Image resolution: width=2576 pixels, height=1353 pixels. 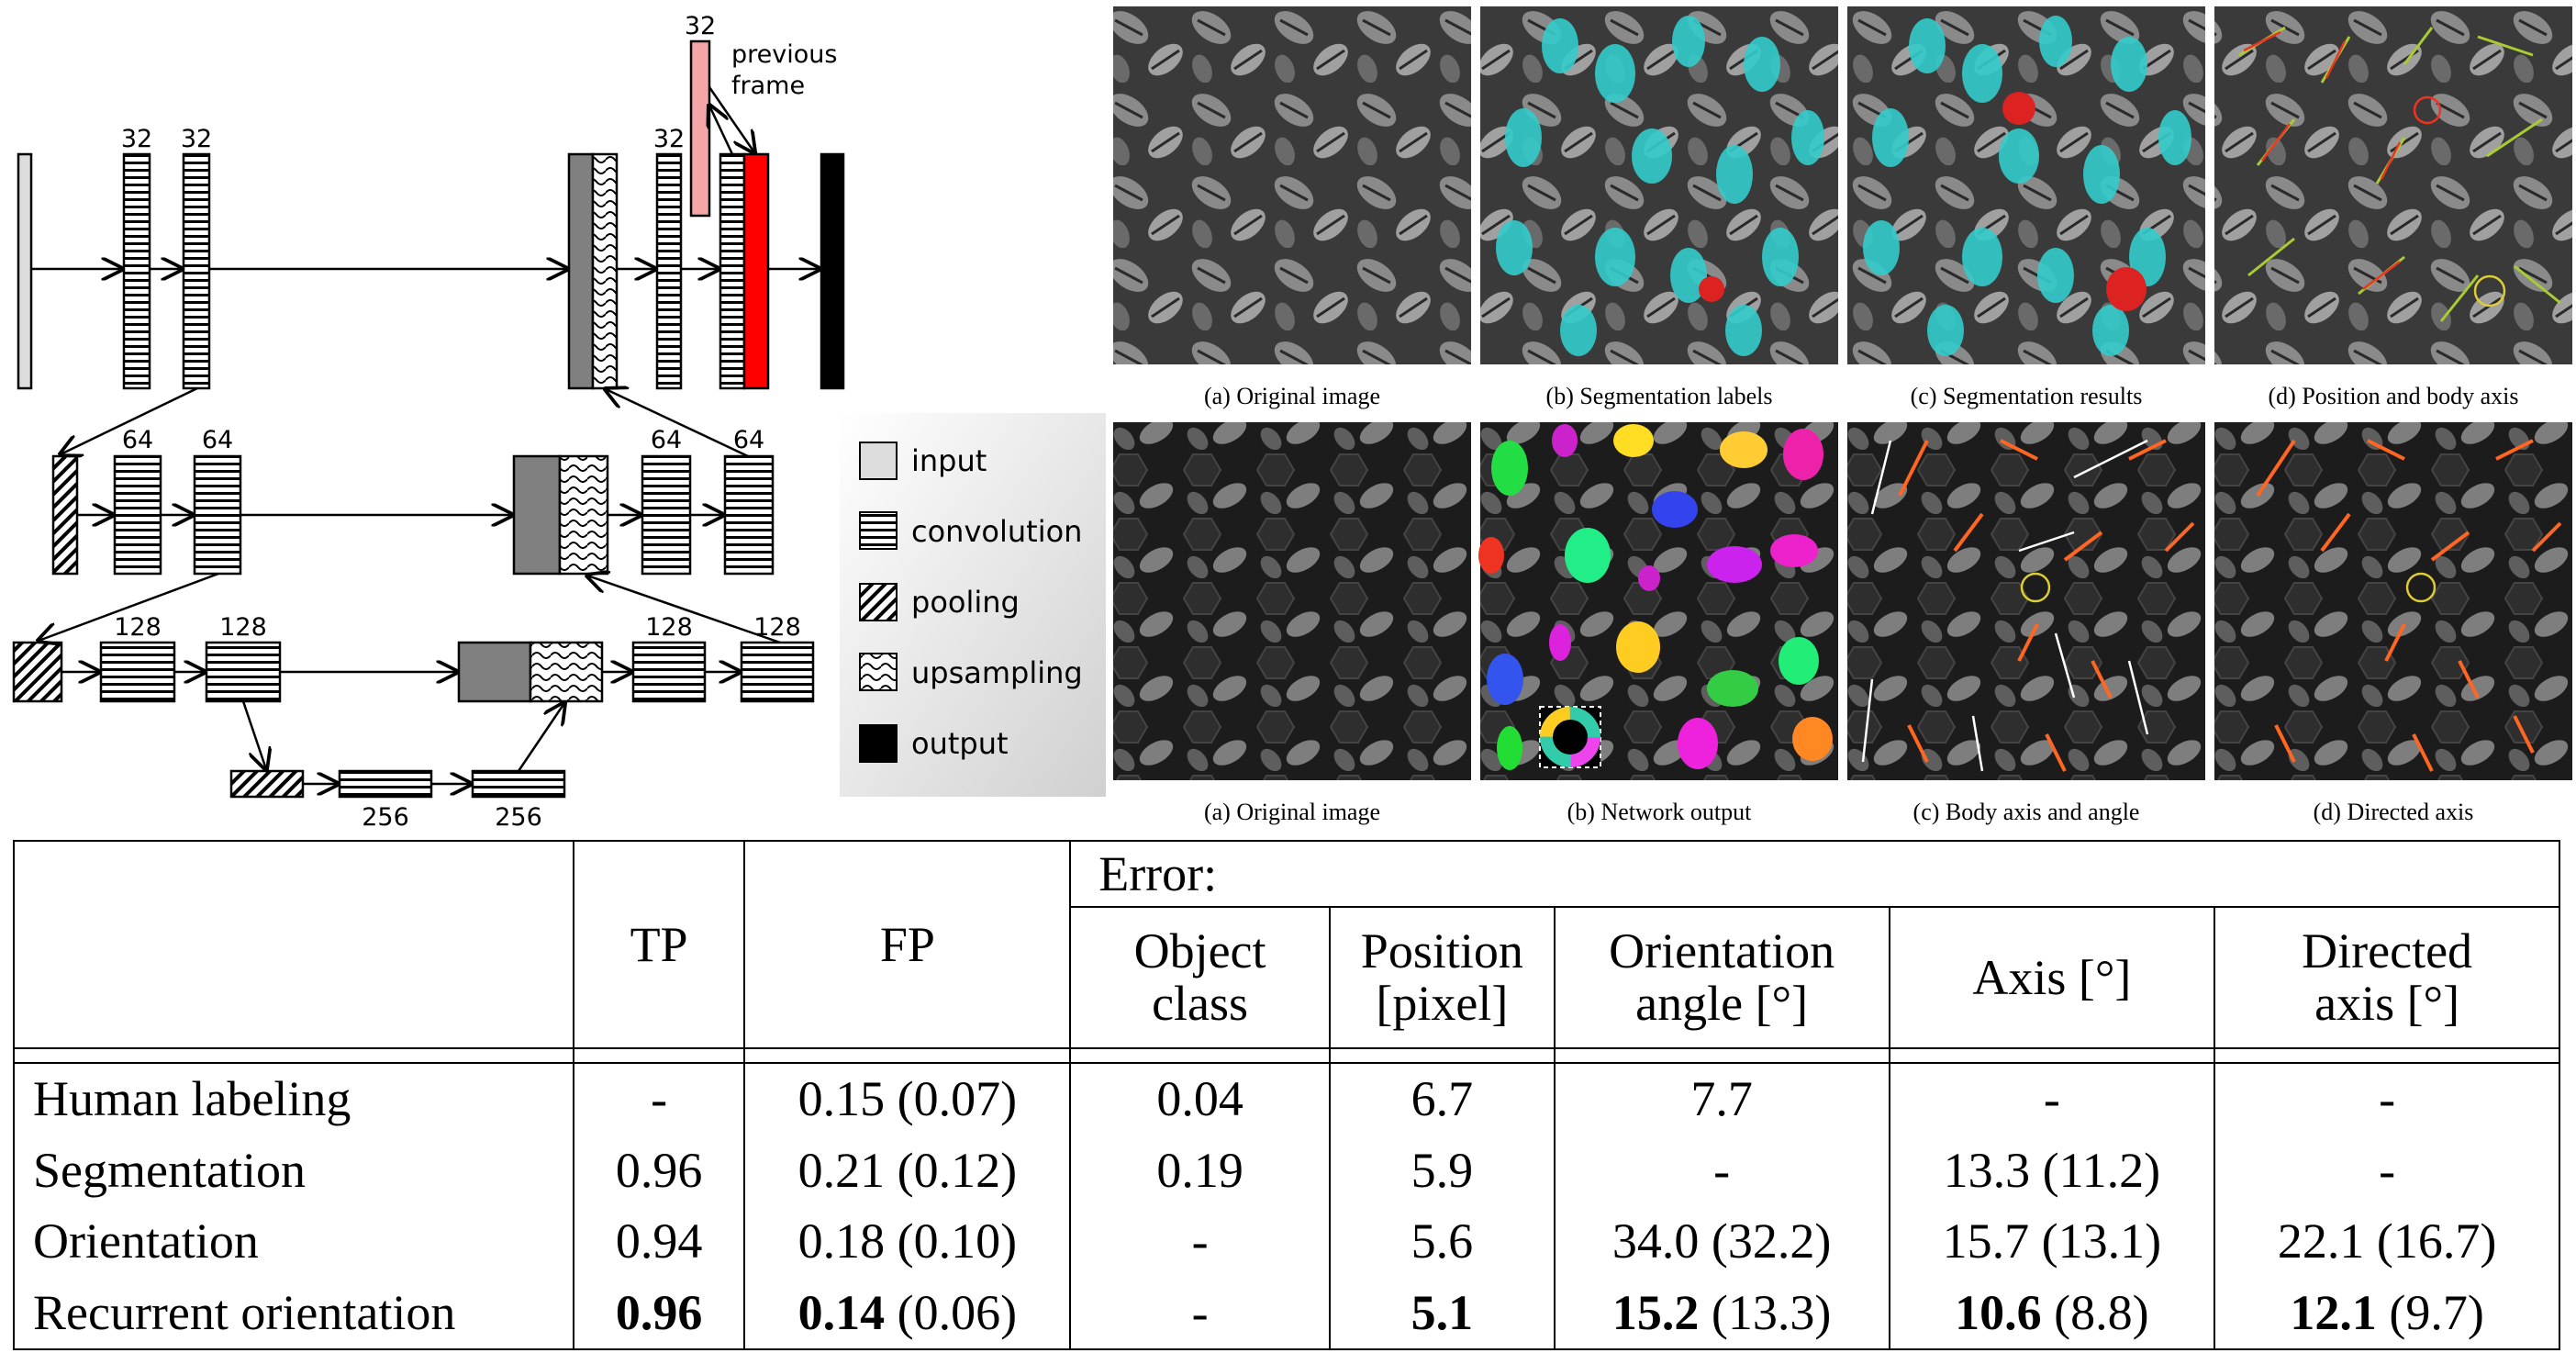 What do you see at coordinates (1721, 1170) in the screenshot?
I see `cell-orientation: -` at bounding box center [1721, 1170].